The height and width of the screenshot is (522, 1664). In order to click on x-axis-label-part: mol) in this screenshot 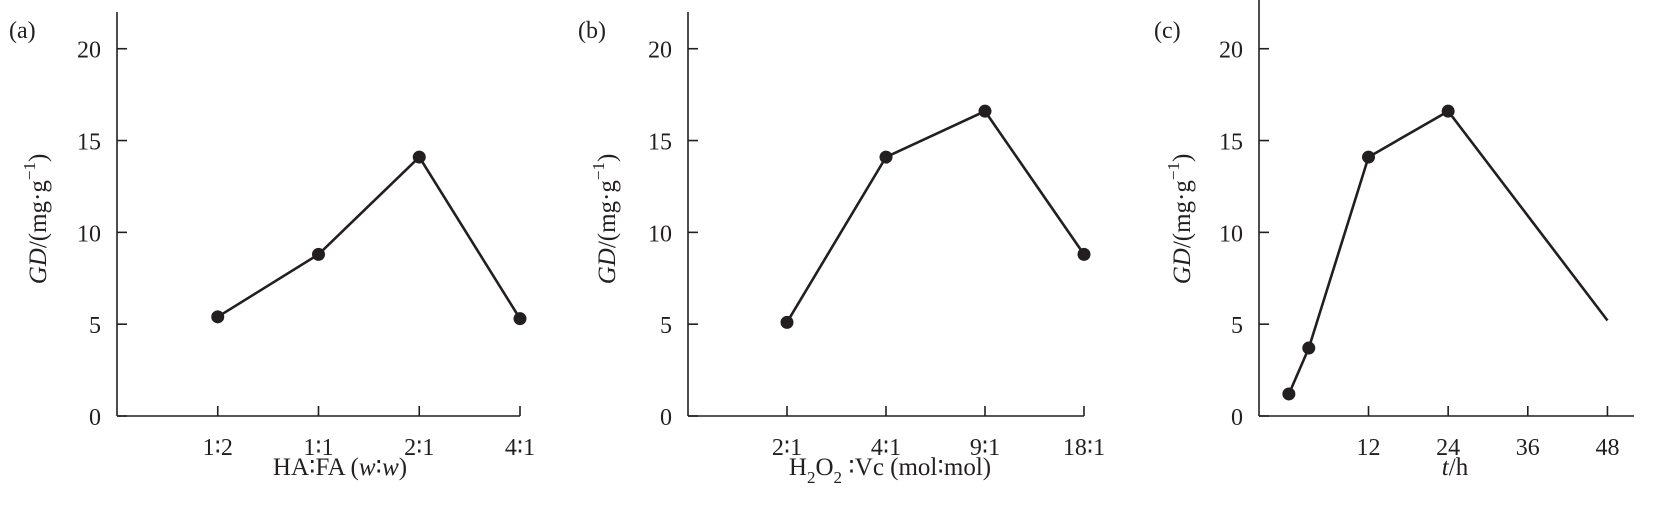, I will do `click(967, 467)`.